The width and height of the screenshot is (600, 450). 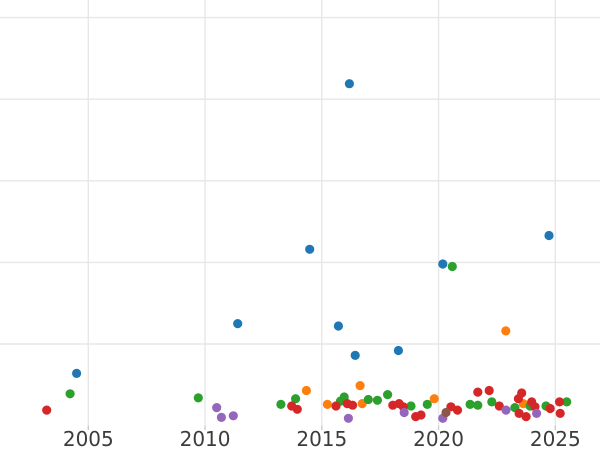 I want to click on x-axis-labels-group: 2005 2010 2015 2020 2025, so click(x=322, y=438).